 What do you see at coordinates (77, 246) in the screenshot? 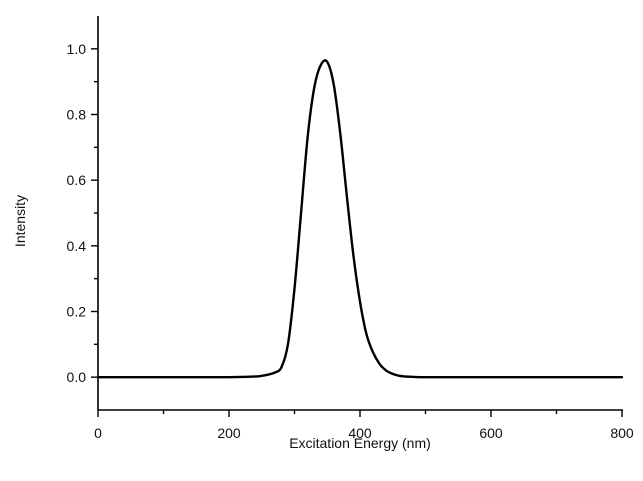
I see `y-tick-label: 0.4` at bounding box center [77, 246].